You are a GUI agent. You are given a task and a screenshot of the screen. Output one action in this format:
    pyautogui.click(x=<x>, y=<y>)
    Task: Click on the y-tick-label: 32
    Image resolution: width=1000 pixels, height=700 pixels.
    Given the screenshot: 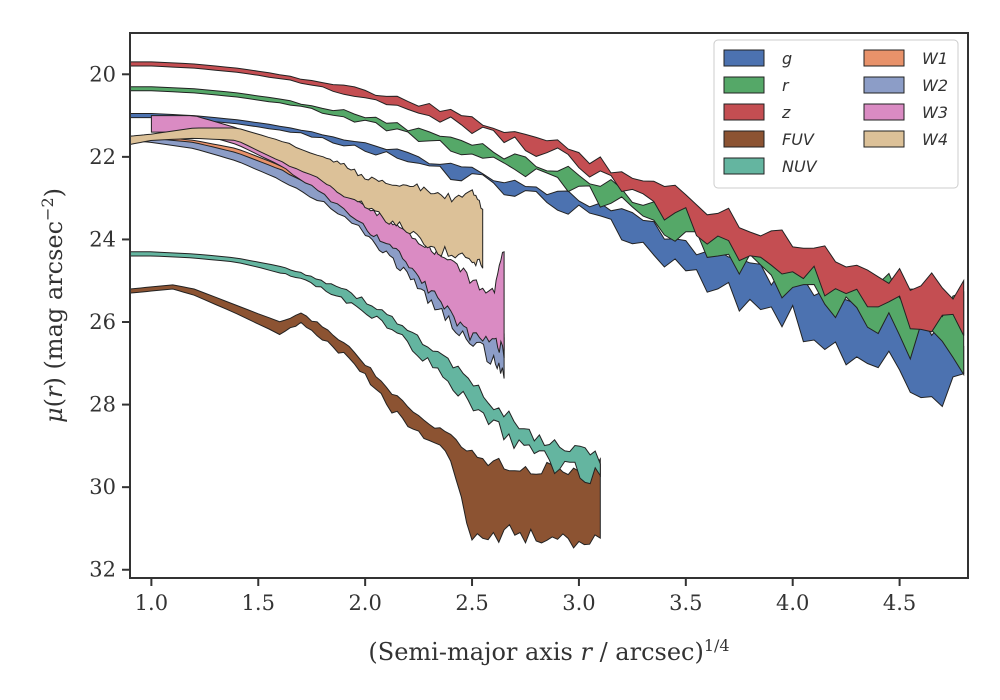 What is the action you would take?
    pyautogui.click(x=102, y=570)
    